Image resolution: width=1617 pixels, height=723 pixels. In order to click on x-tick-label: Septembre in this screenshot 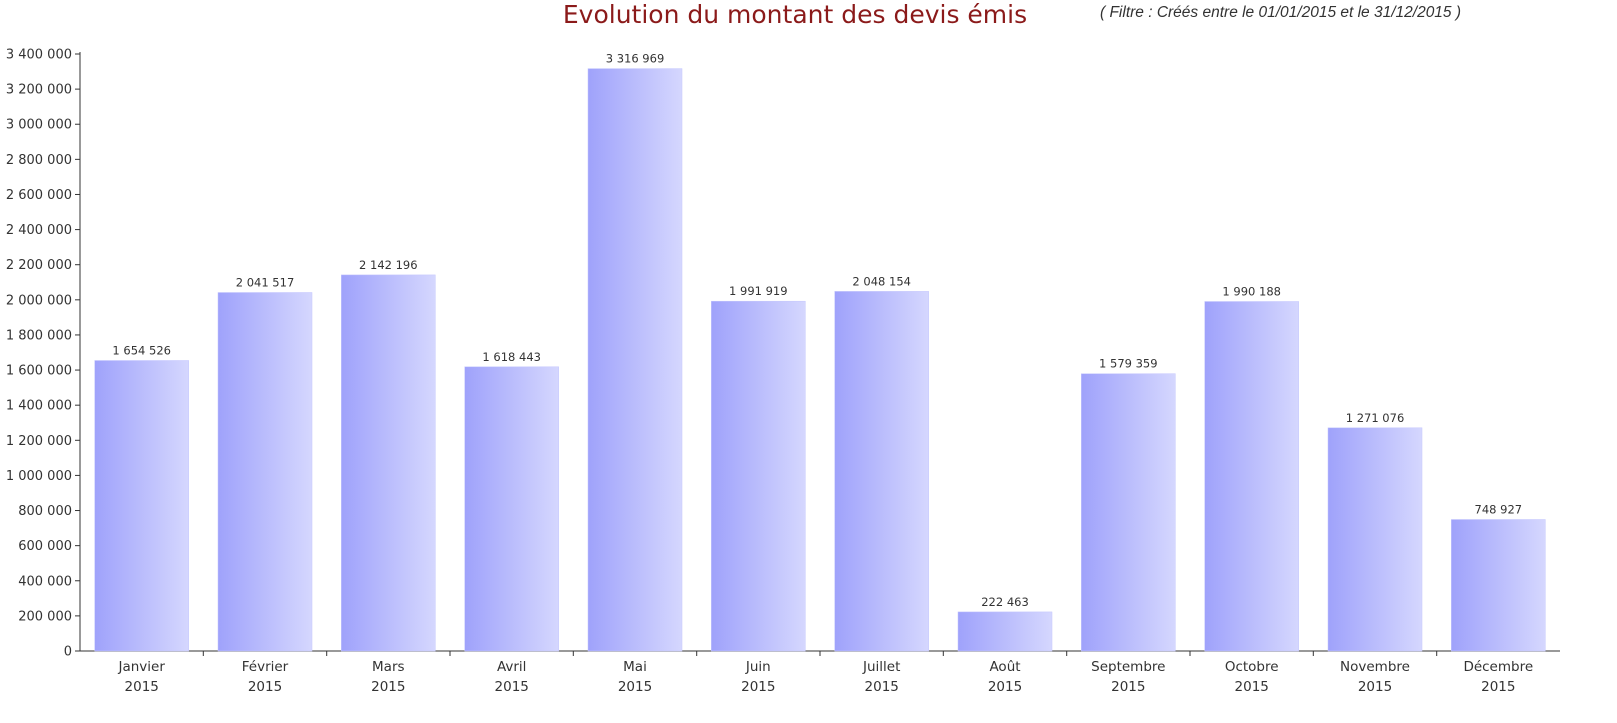, I will do `click(1128, 667)`.